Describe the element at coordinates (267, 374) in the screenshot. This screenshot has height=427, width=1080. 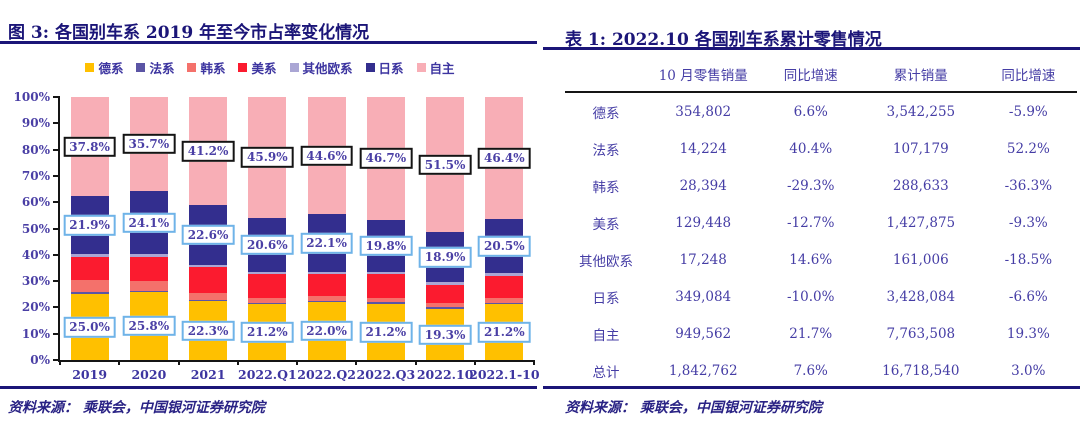
I see `x-axis-category-label: 2022.Q1` at that location.